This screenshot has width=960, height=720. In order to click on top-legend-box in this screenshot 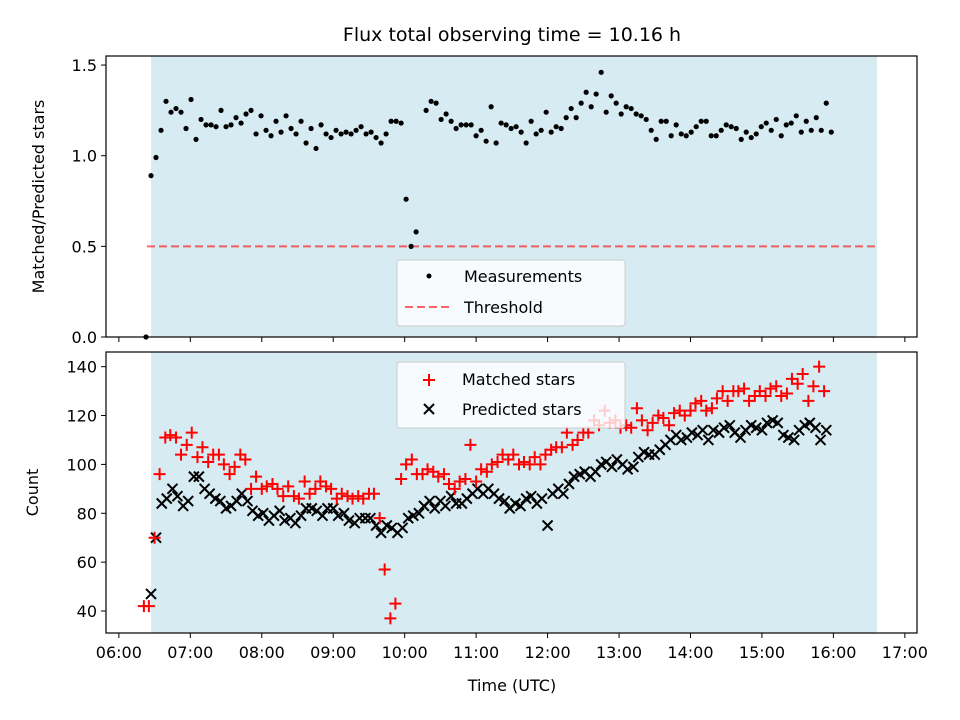, I will do `click(511, 293)`.